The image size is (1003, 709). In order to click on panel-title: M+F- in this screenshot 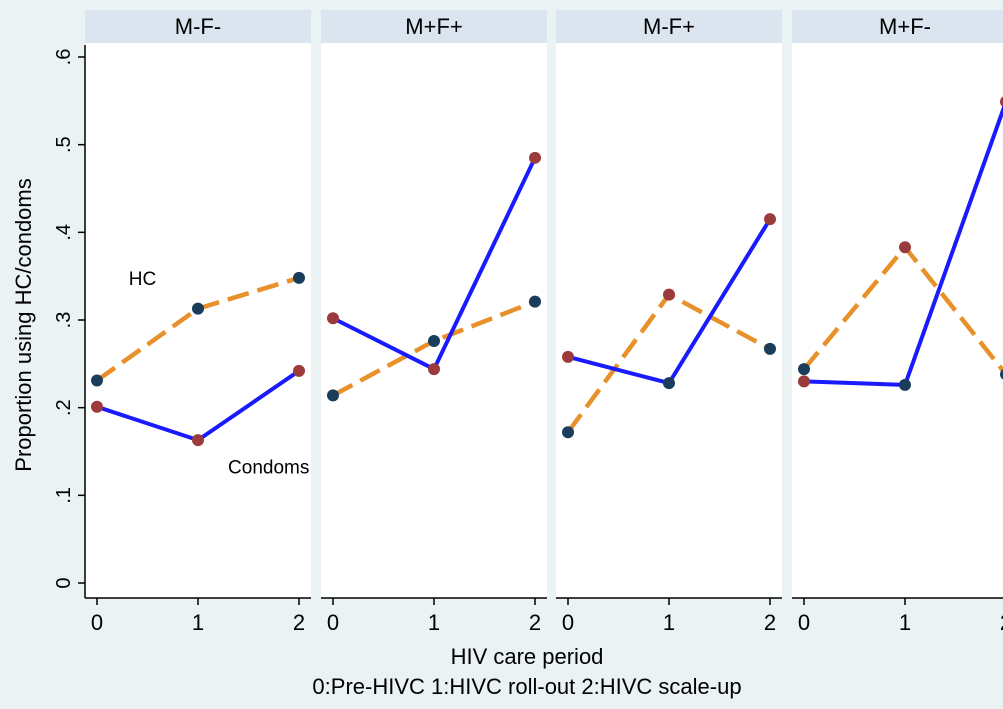, I will do `click(905, 26)`.